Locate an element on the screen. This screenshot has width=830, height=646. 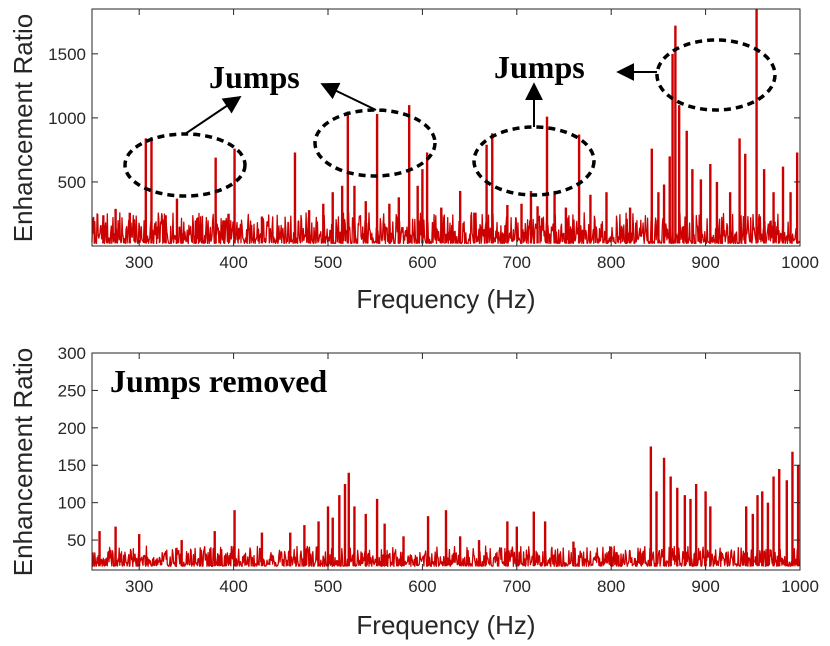
bottom-y-tick-label: 100 is located at coordinates (72, 503).